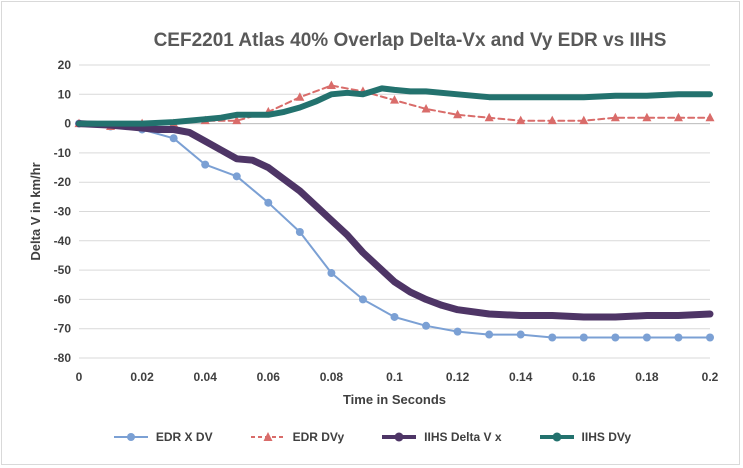 This screenshot has width=743, height=468. I want to click on legend-label: EDR DVy, so click(318, 437).